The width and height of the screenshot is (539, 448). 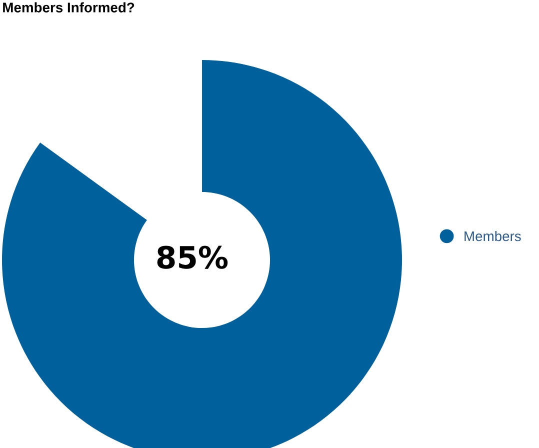 What do you see at coordinates (192, 257) in the screenshot?
I see `text: 85%` at bounding box center [192, 257].